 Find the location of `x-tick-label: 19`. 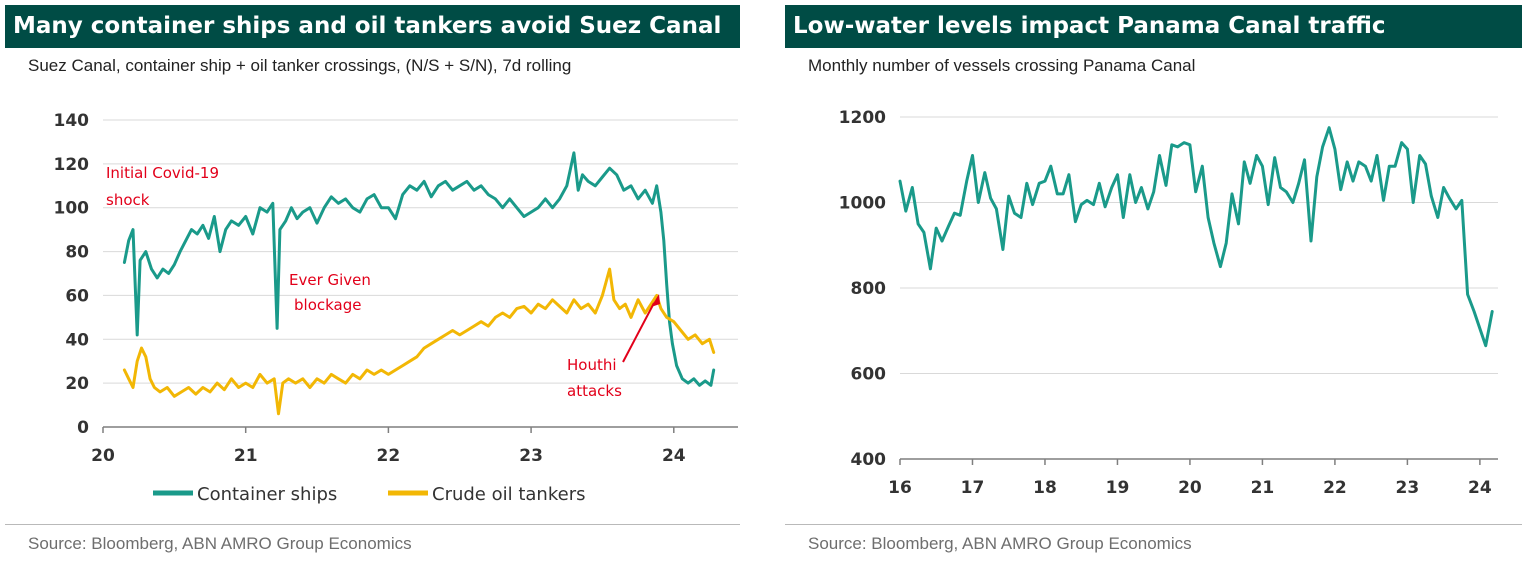

x-tick-label: 19 is located at coordinates (1118, 488).